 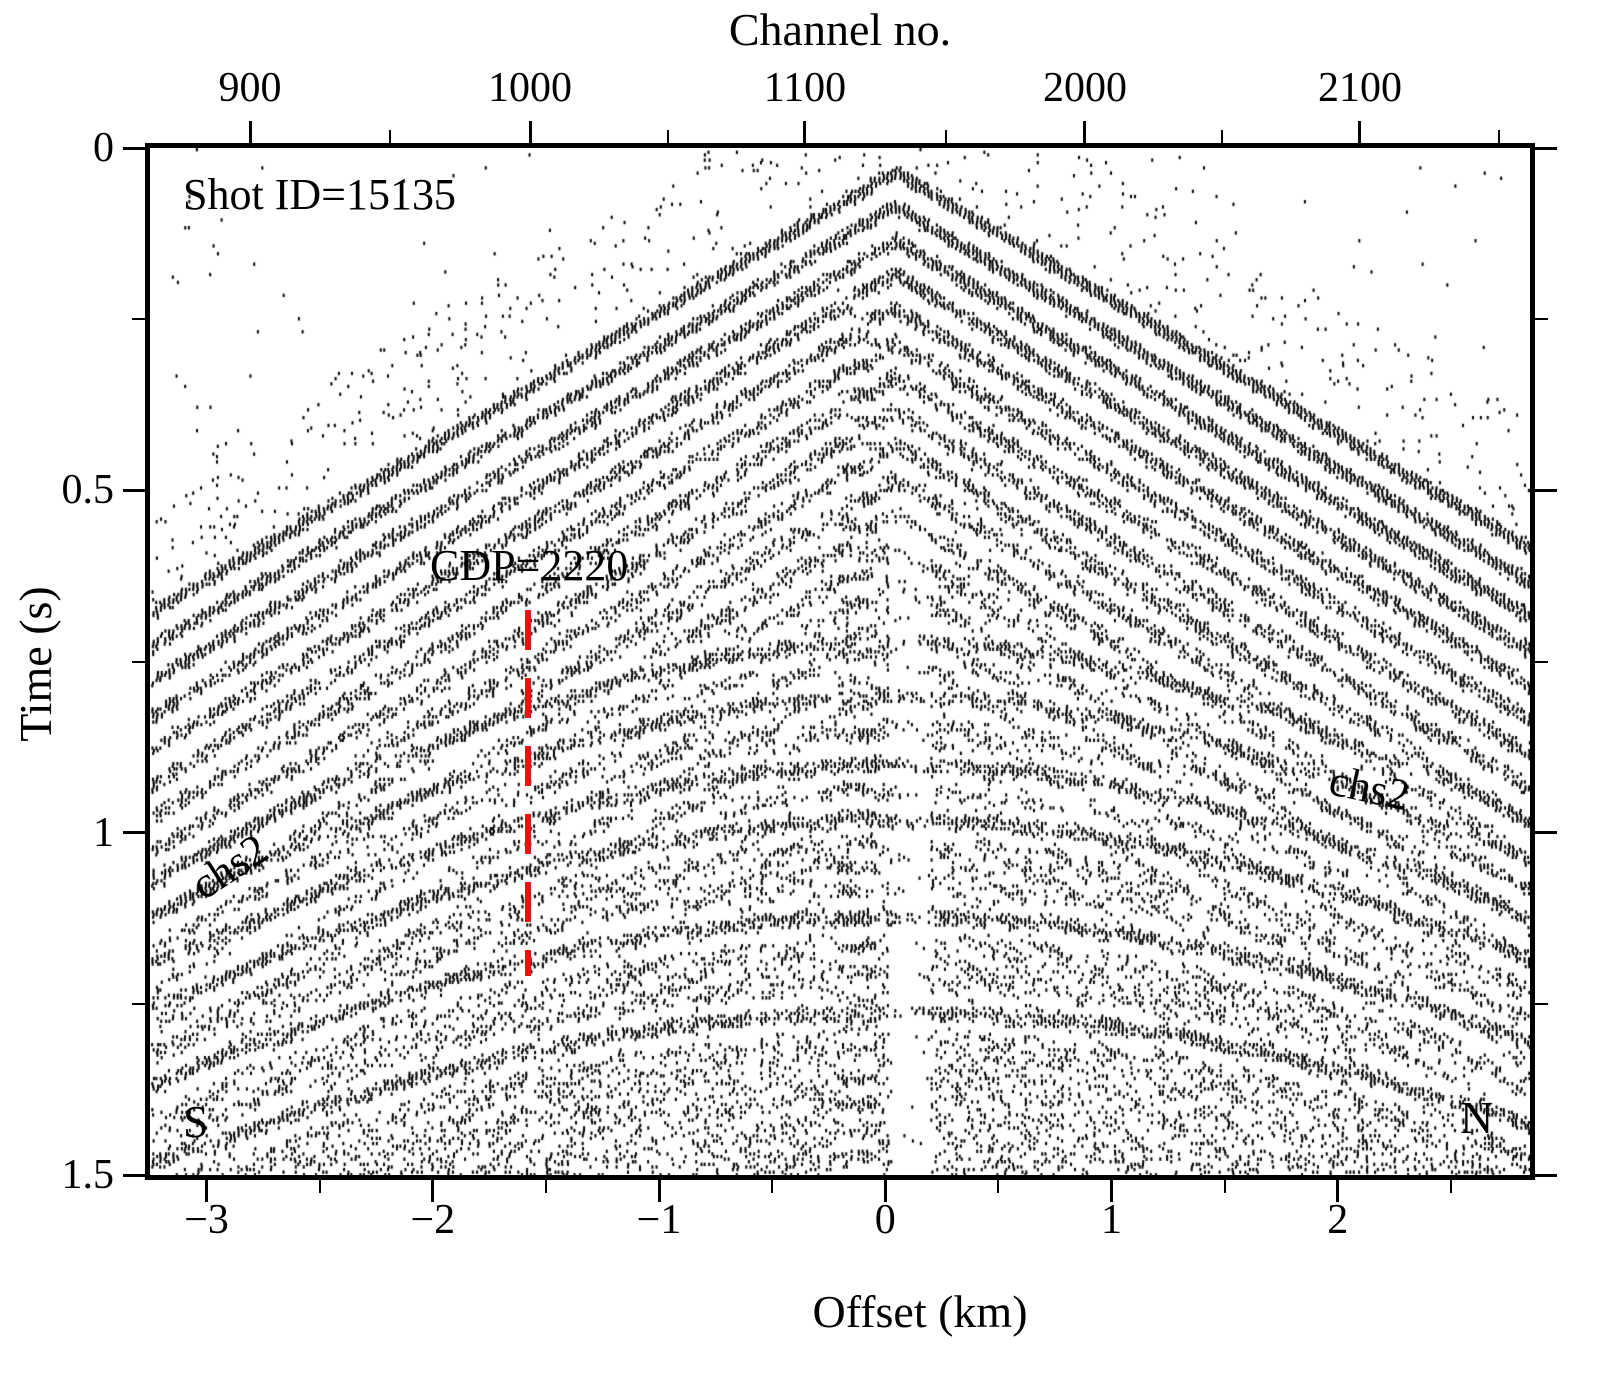 What do you see at coordinates (1084, 88) in the screenshot?
I see `top-axis-tick-label: 2000` at bounding box center [1084, 88].